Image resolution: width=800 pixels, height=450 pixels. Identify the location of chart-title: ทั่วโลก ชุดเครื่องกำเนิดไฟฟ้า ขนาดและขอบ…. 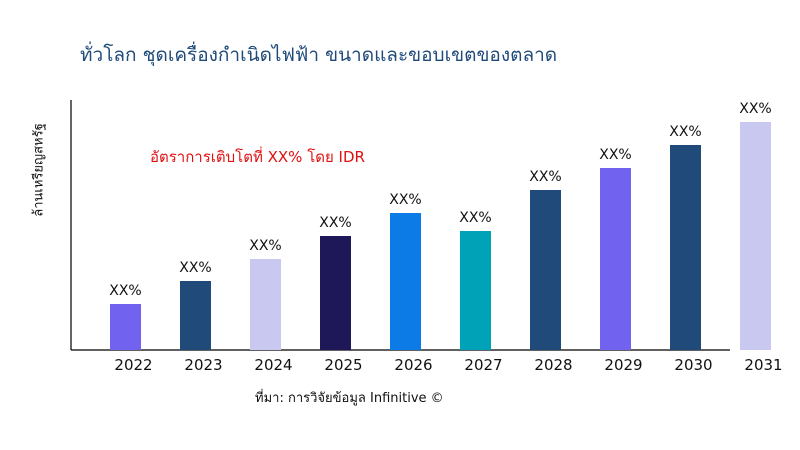
(319, 55).